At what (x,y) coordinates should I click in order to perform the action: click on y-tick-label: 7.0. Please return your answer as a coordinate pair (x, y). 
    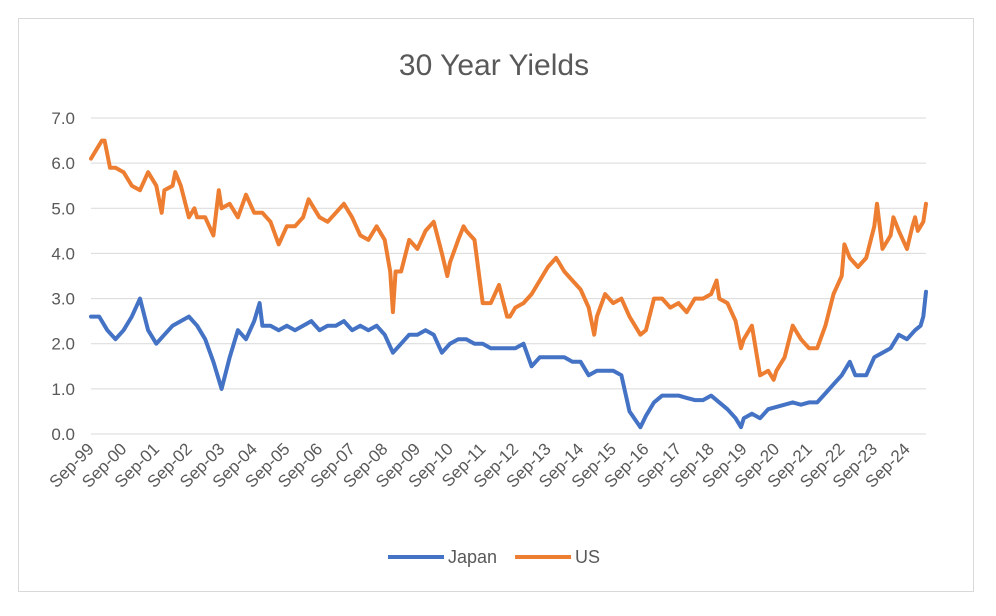
    Looking at the image, I should click on (63, 118).